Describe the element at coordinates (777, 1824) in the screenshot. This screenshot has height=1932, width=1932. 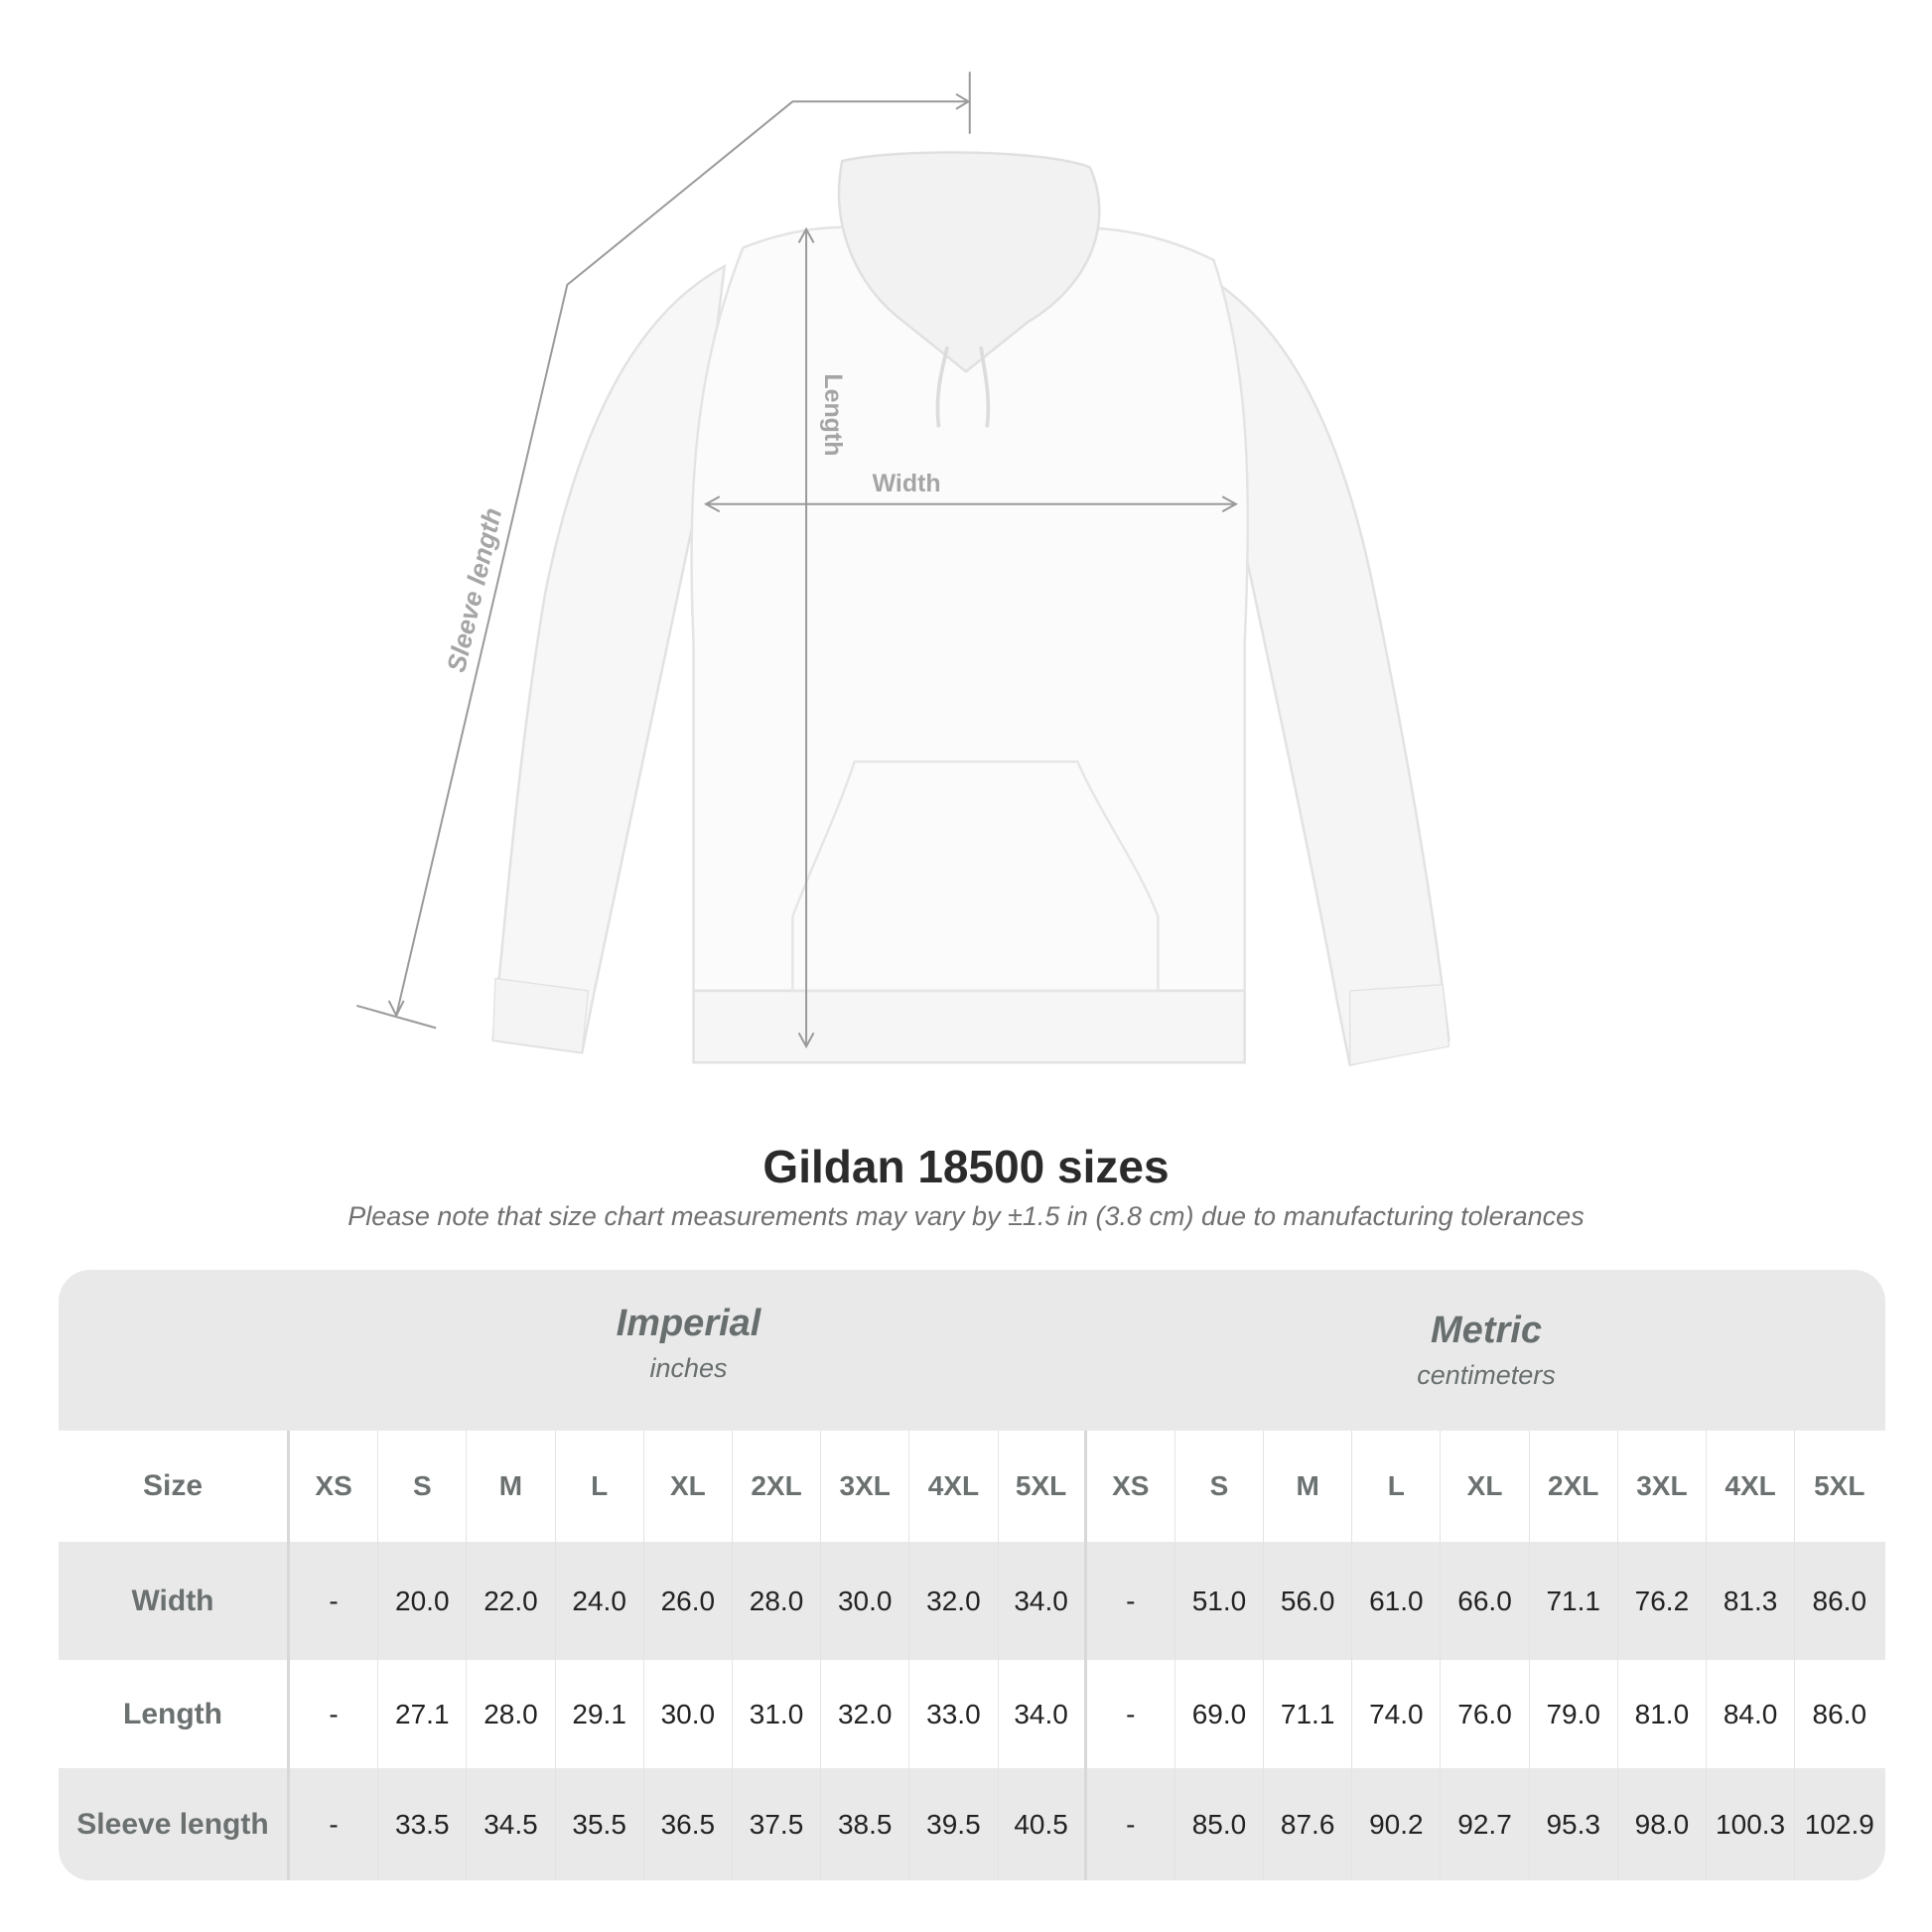
I see `table-cell: 37.5` at that location.